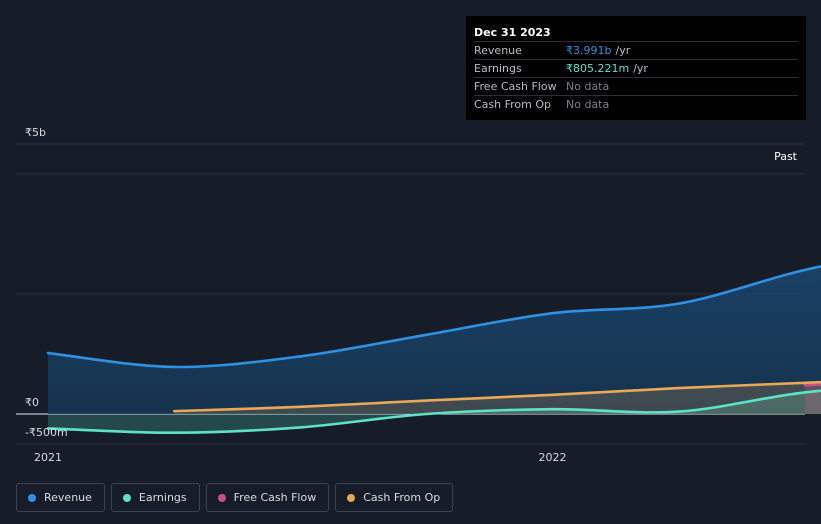 Image resolution: width=821 pixels, height=524 pixels. Describe the element at coordinates (162, 497) in the screenshot. I see `legend-label: Earnings` at that location.